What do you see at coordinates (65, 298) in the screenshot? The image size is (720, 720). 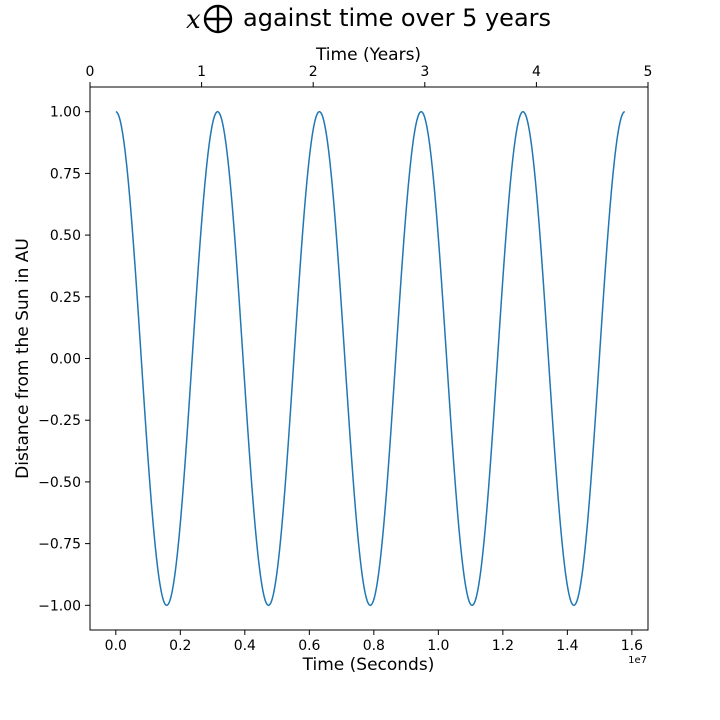 I see `y-tick-label: 0.25` at bounding box center [65, 298].